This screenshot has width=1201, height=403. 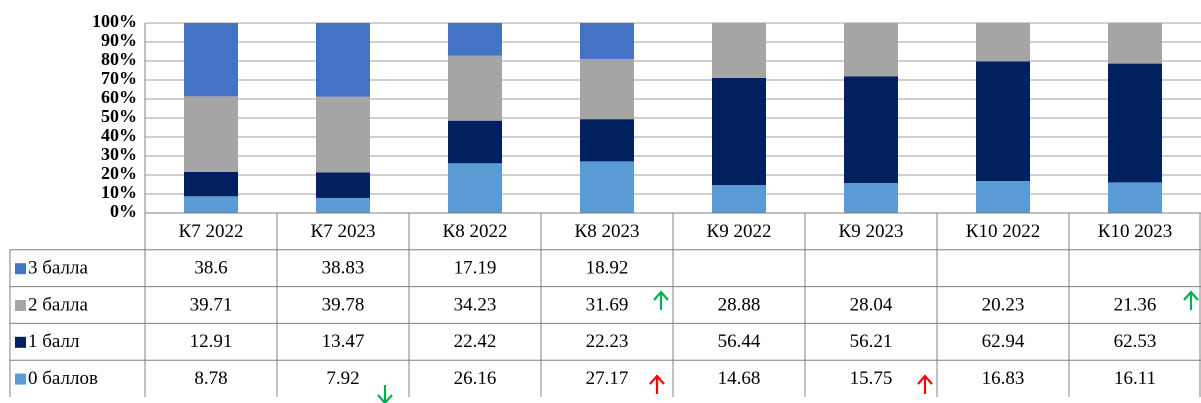 What do you see at coordinates (119, 78) in the screenshot?
I see `y-tick-label: 70%` at bounding box center [119, 78].